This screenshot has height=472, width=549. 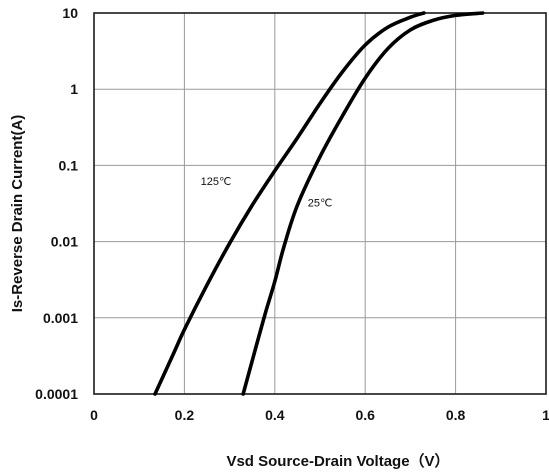 What do you see at coordinates (456, 415) in the screenshot?
I see `x-tick-label: 0.8` at bounding box center [456, 415].